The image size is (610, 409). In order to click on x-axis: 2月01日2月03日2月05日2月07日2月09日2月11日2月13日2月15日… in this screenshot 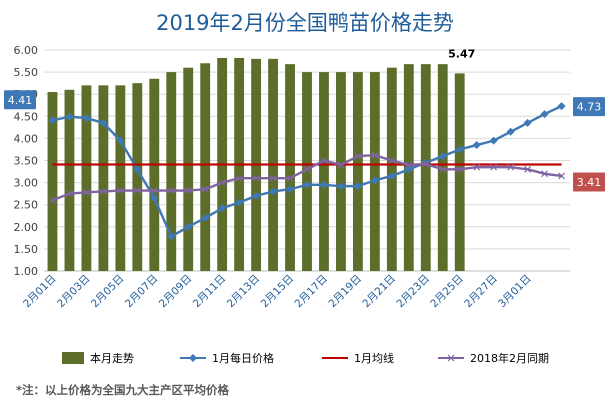, I will do `click(277, 292)`.